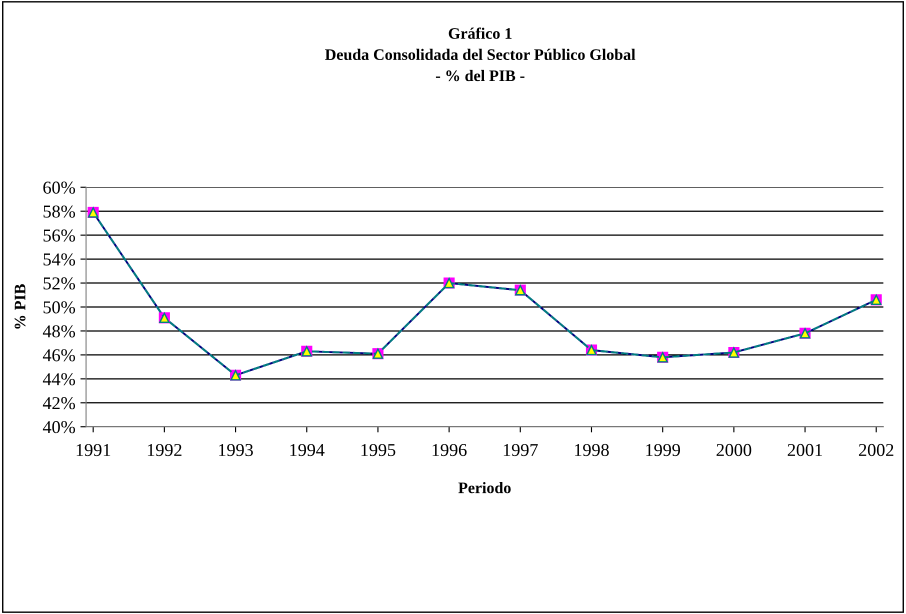 Image resolution: width=906 pixels, height=614 pixels. What do you see at coordinates (59, 427) in the screenshot?
I see `y-tick-label: 40%` at bounding box center [59, 427].